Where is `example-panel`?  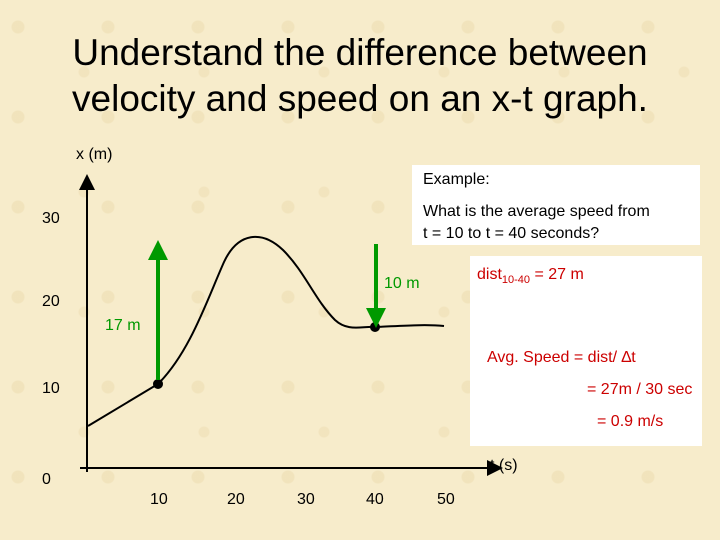
example-panel is located at coordinates (556, 205).